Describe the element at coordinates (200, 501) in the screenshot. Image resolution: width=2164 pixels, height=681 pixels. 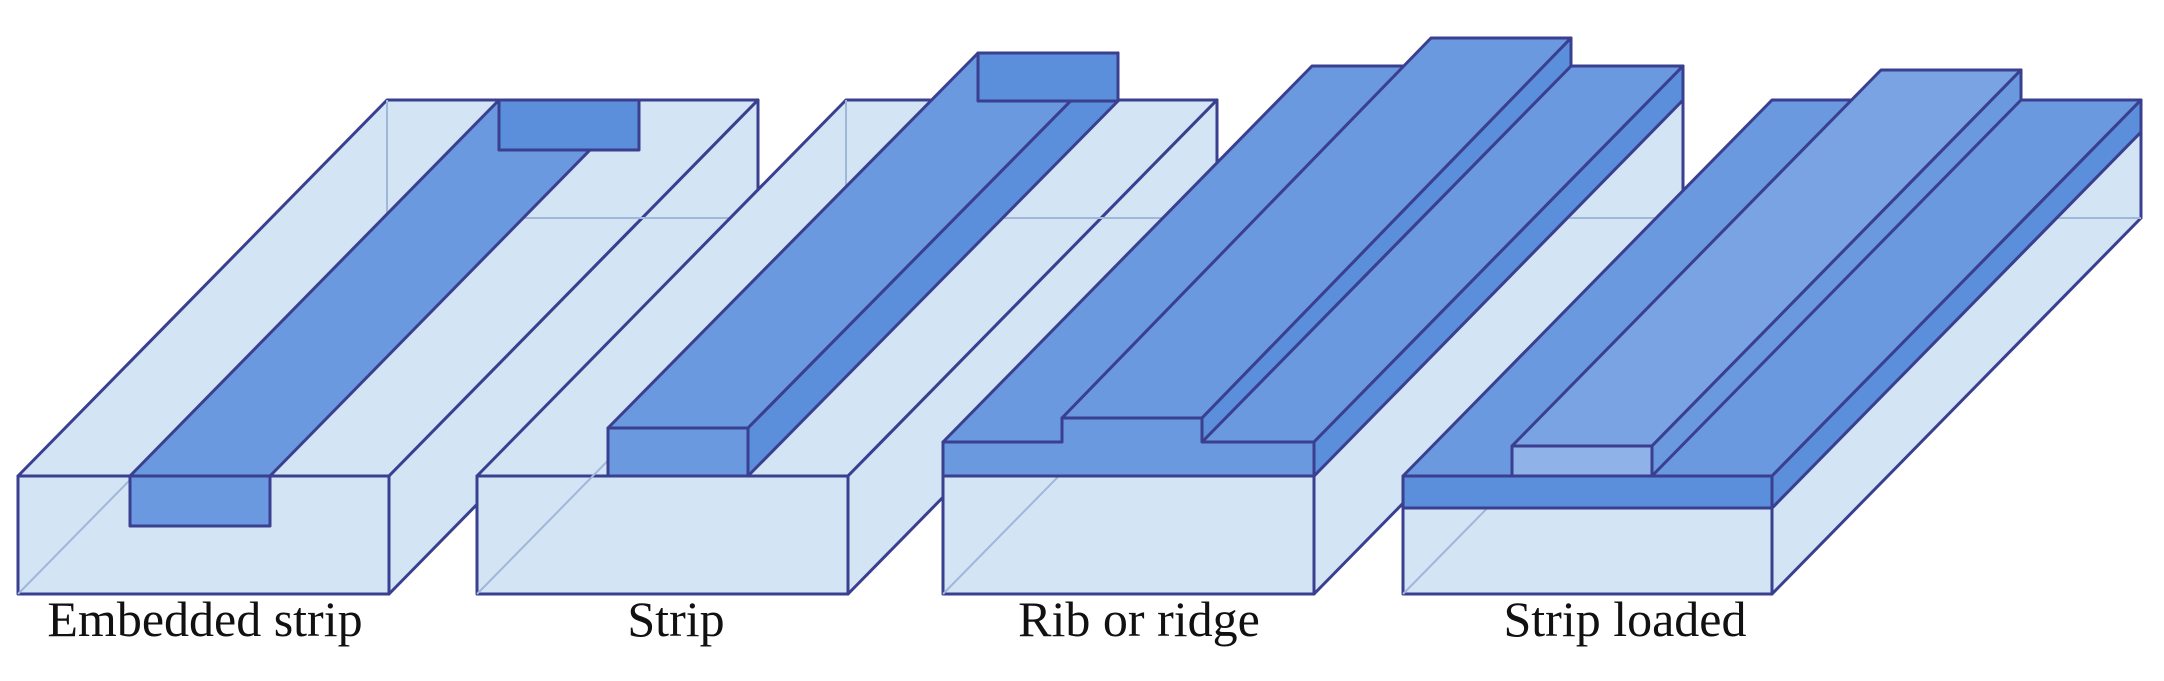
I see `embedded-strip-core-front` at that location.